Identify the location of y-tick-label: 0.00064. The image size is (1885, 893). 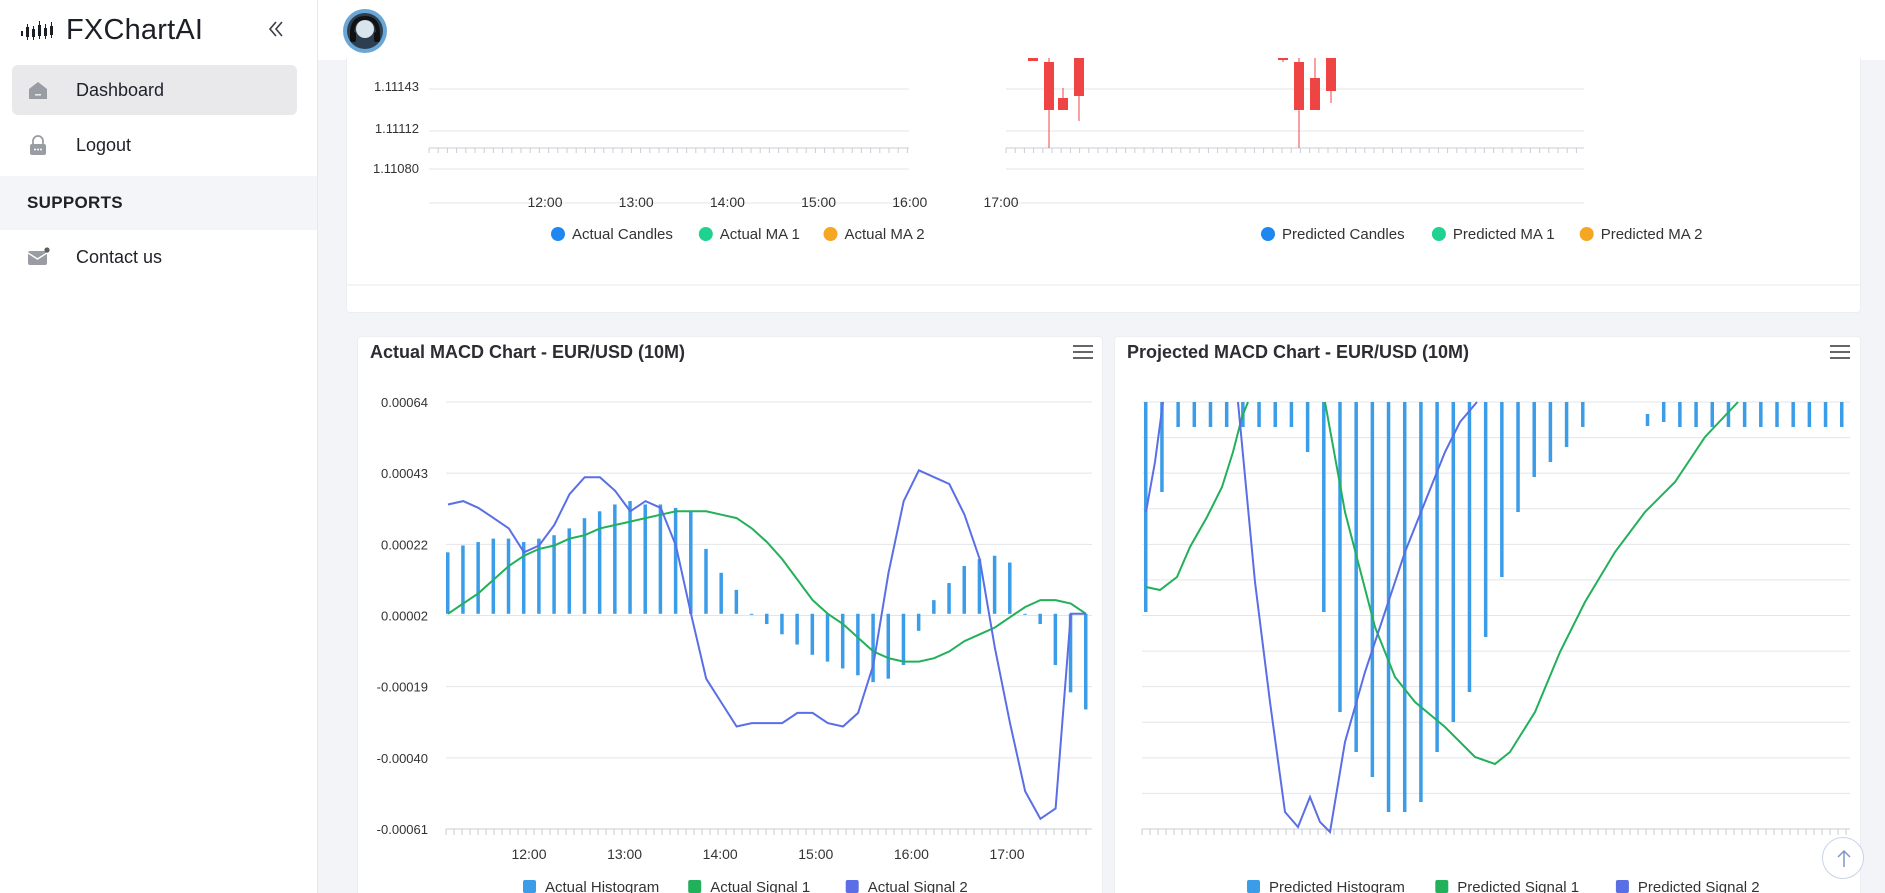
(404, 402).